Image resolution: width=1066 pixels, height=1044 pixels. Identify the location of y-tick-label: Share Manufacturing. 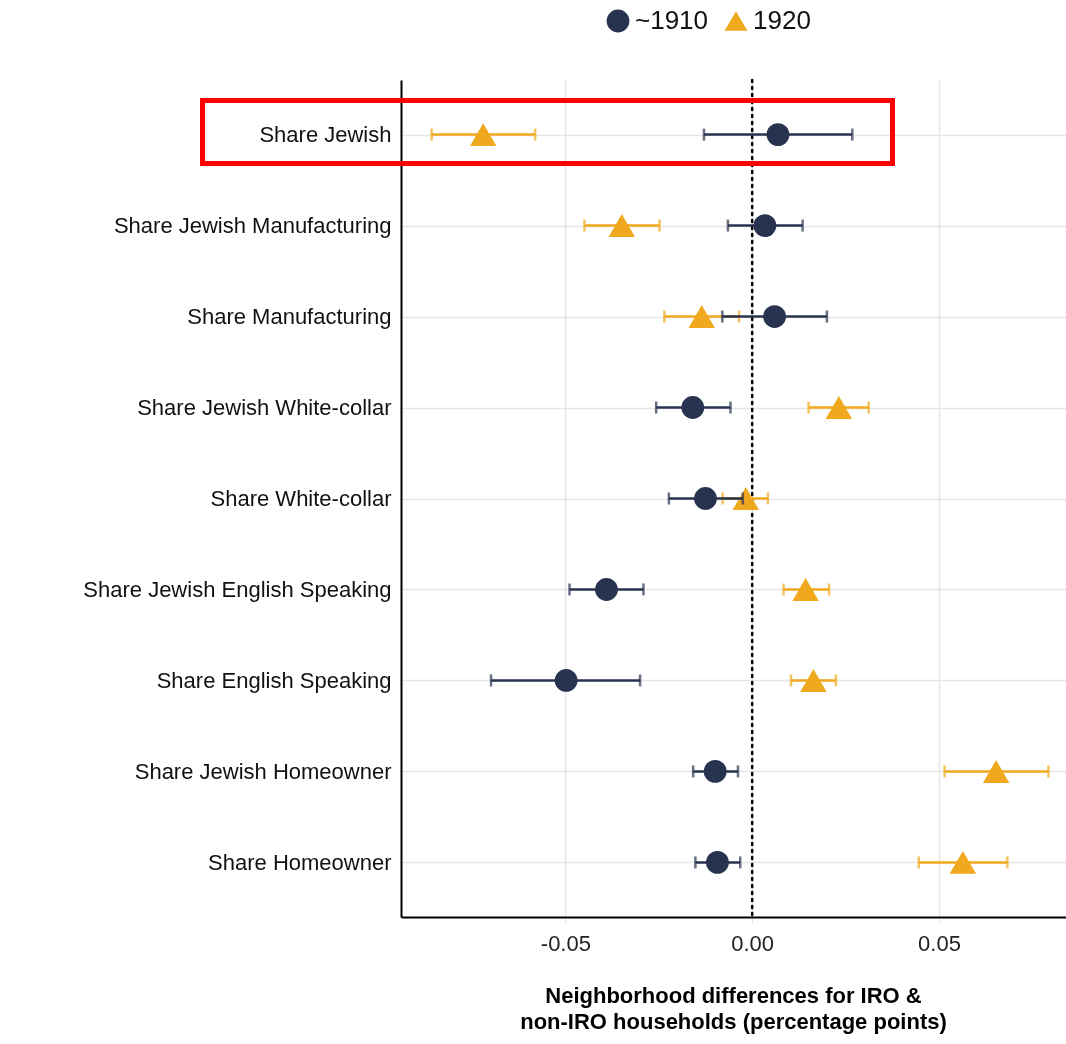
(289, 317).